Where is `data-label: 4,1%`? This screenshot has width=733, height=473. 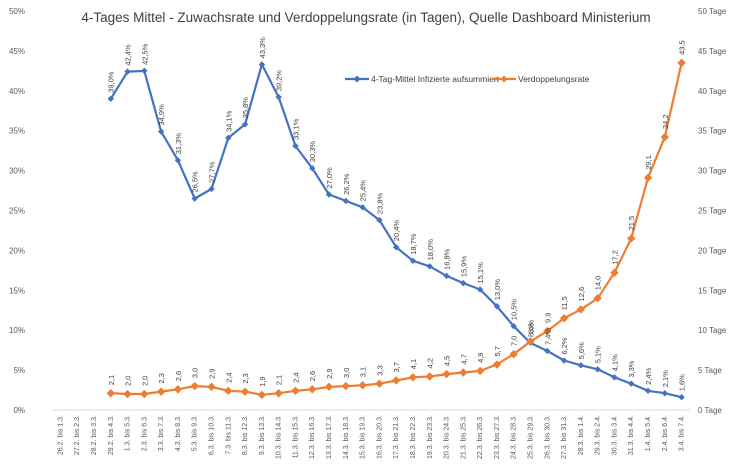
data-label: 4,1% is located at coordinates (614, 362).